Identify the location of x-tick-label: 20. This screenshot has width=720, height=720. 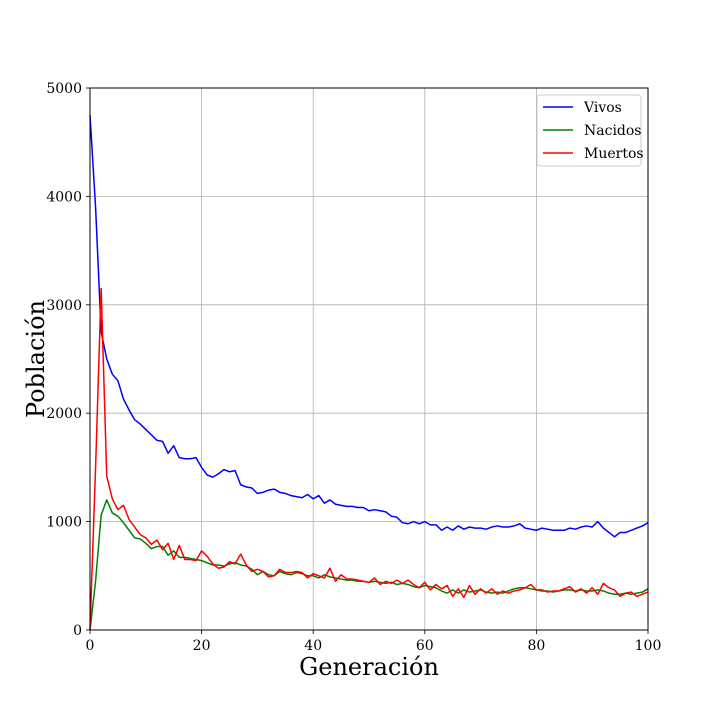
(202, 646).